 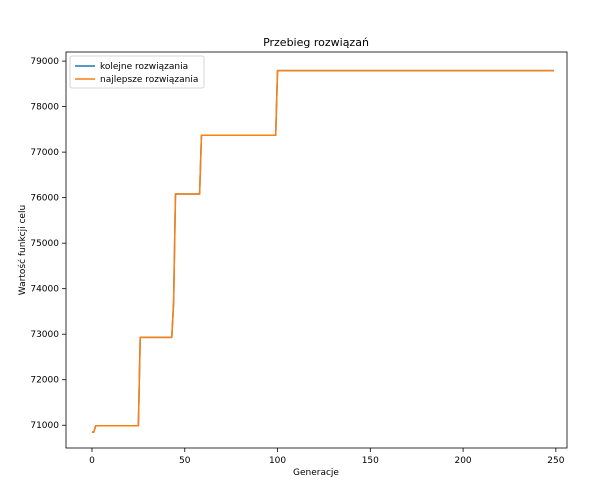 I want to click on y-tick-label: 72000, so click(x=44, y=381).